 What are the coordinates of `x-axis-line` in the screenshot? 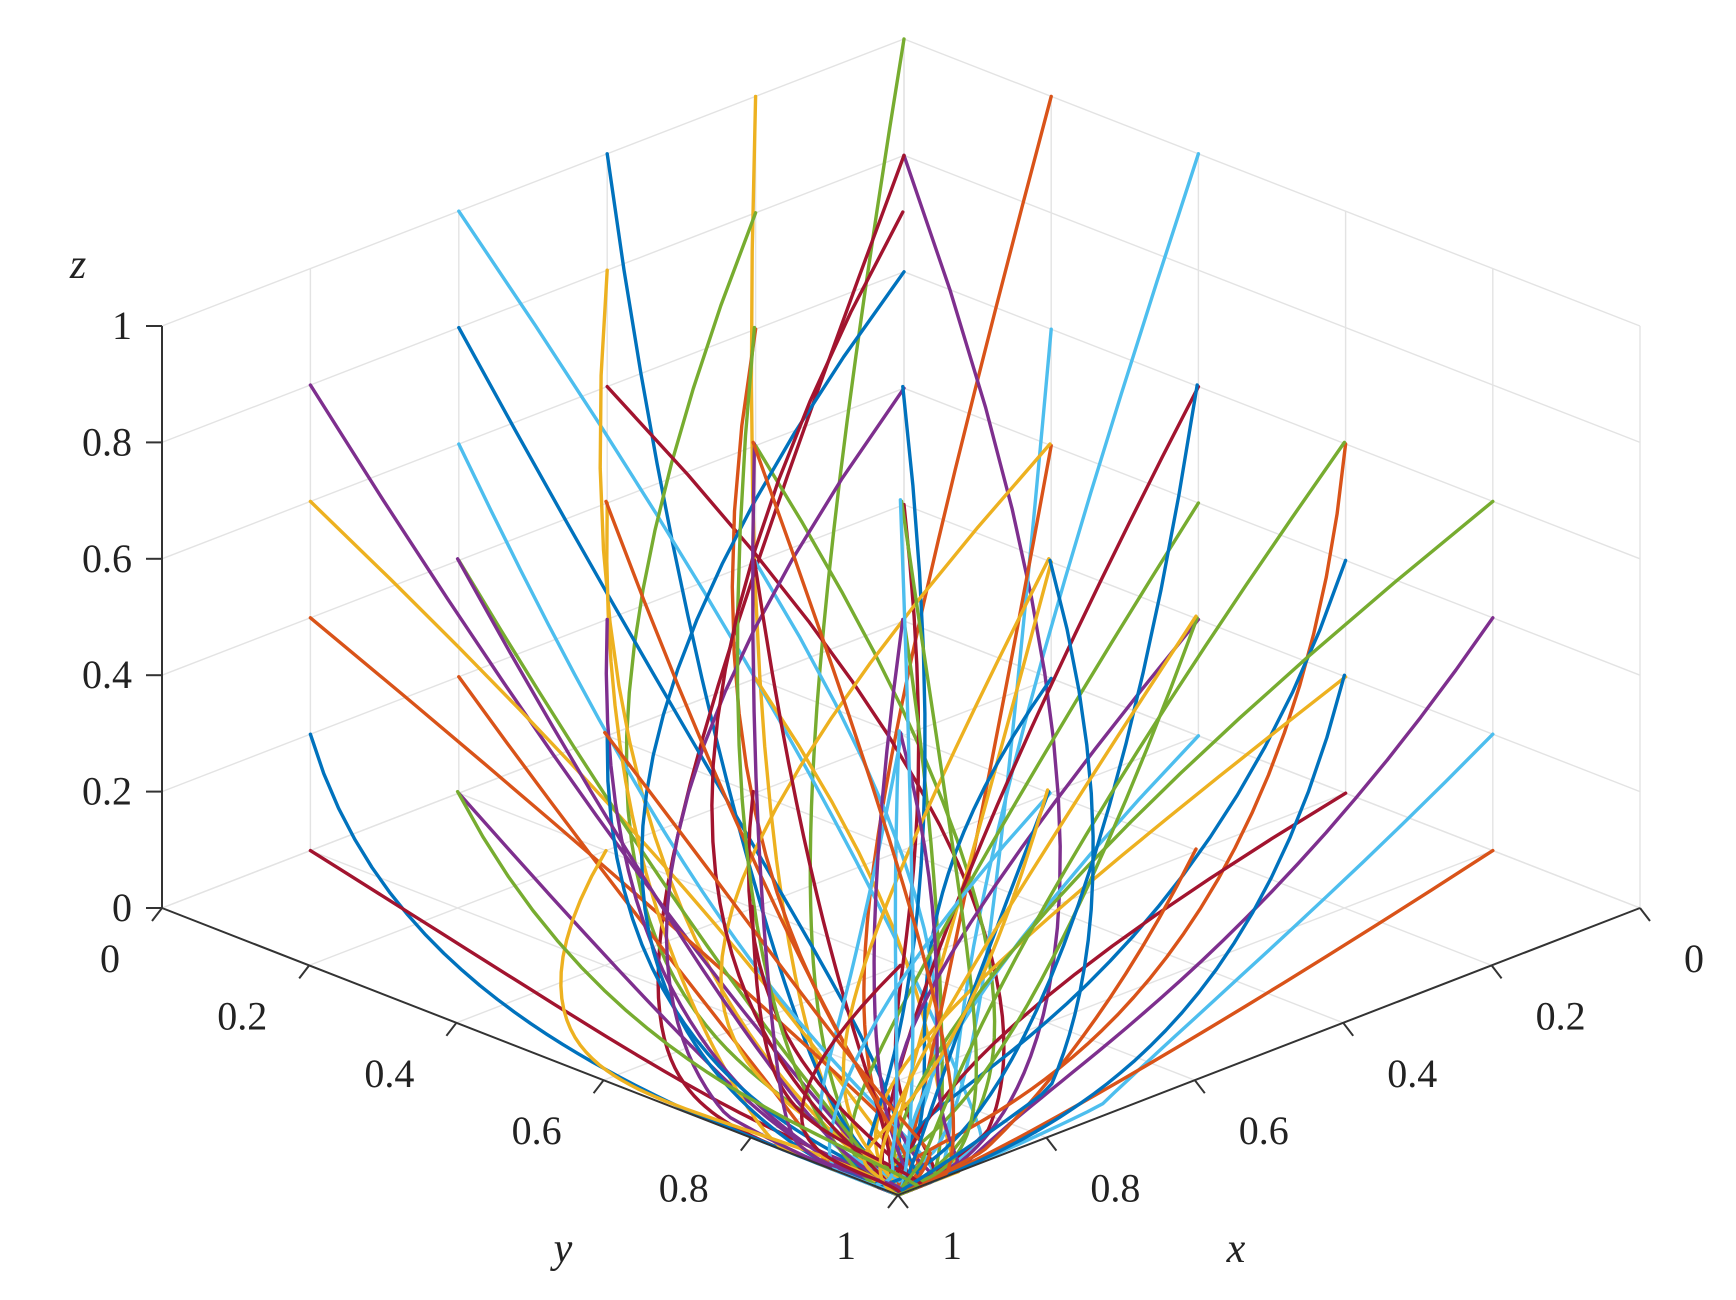 It's located at (1269, 1051).